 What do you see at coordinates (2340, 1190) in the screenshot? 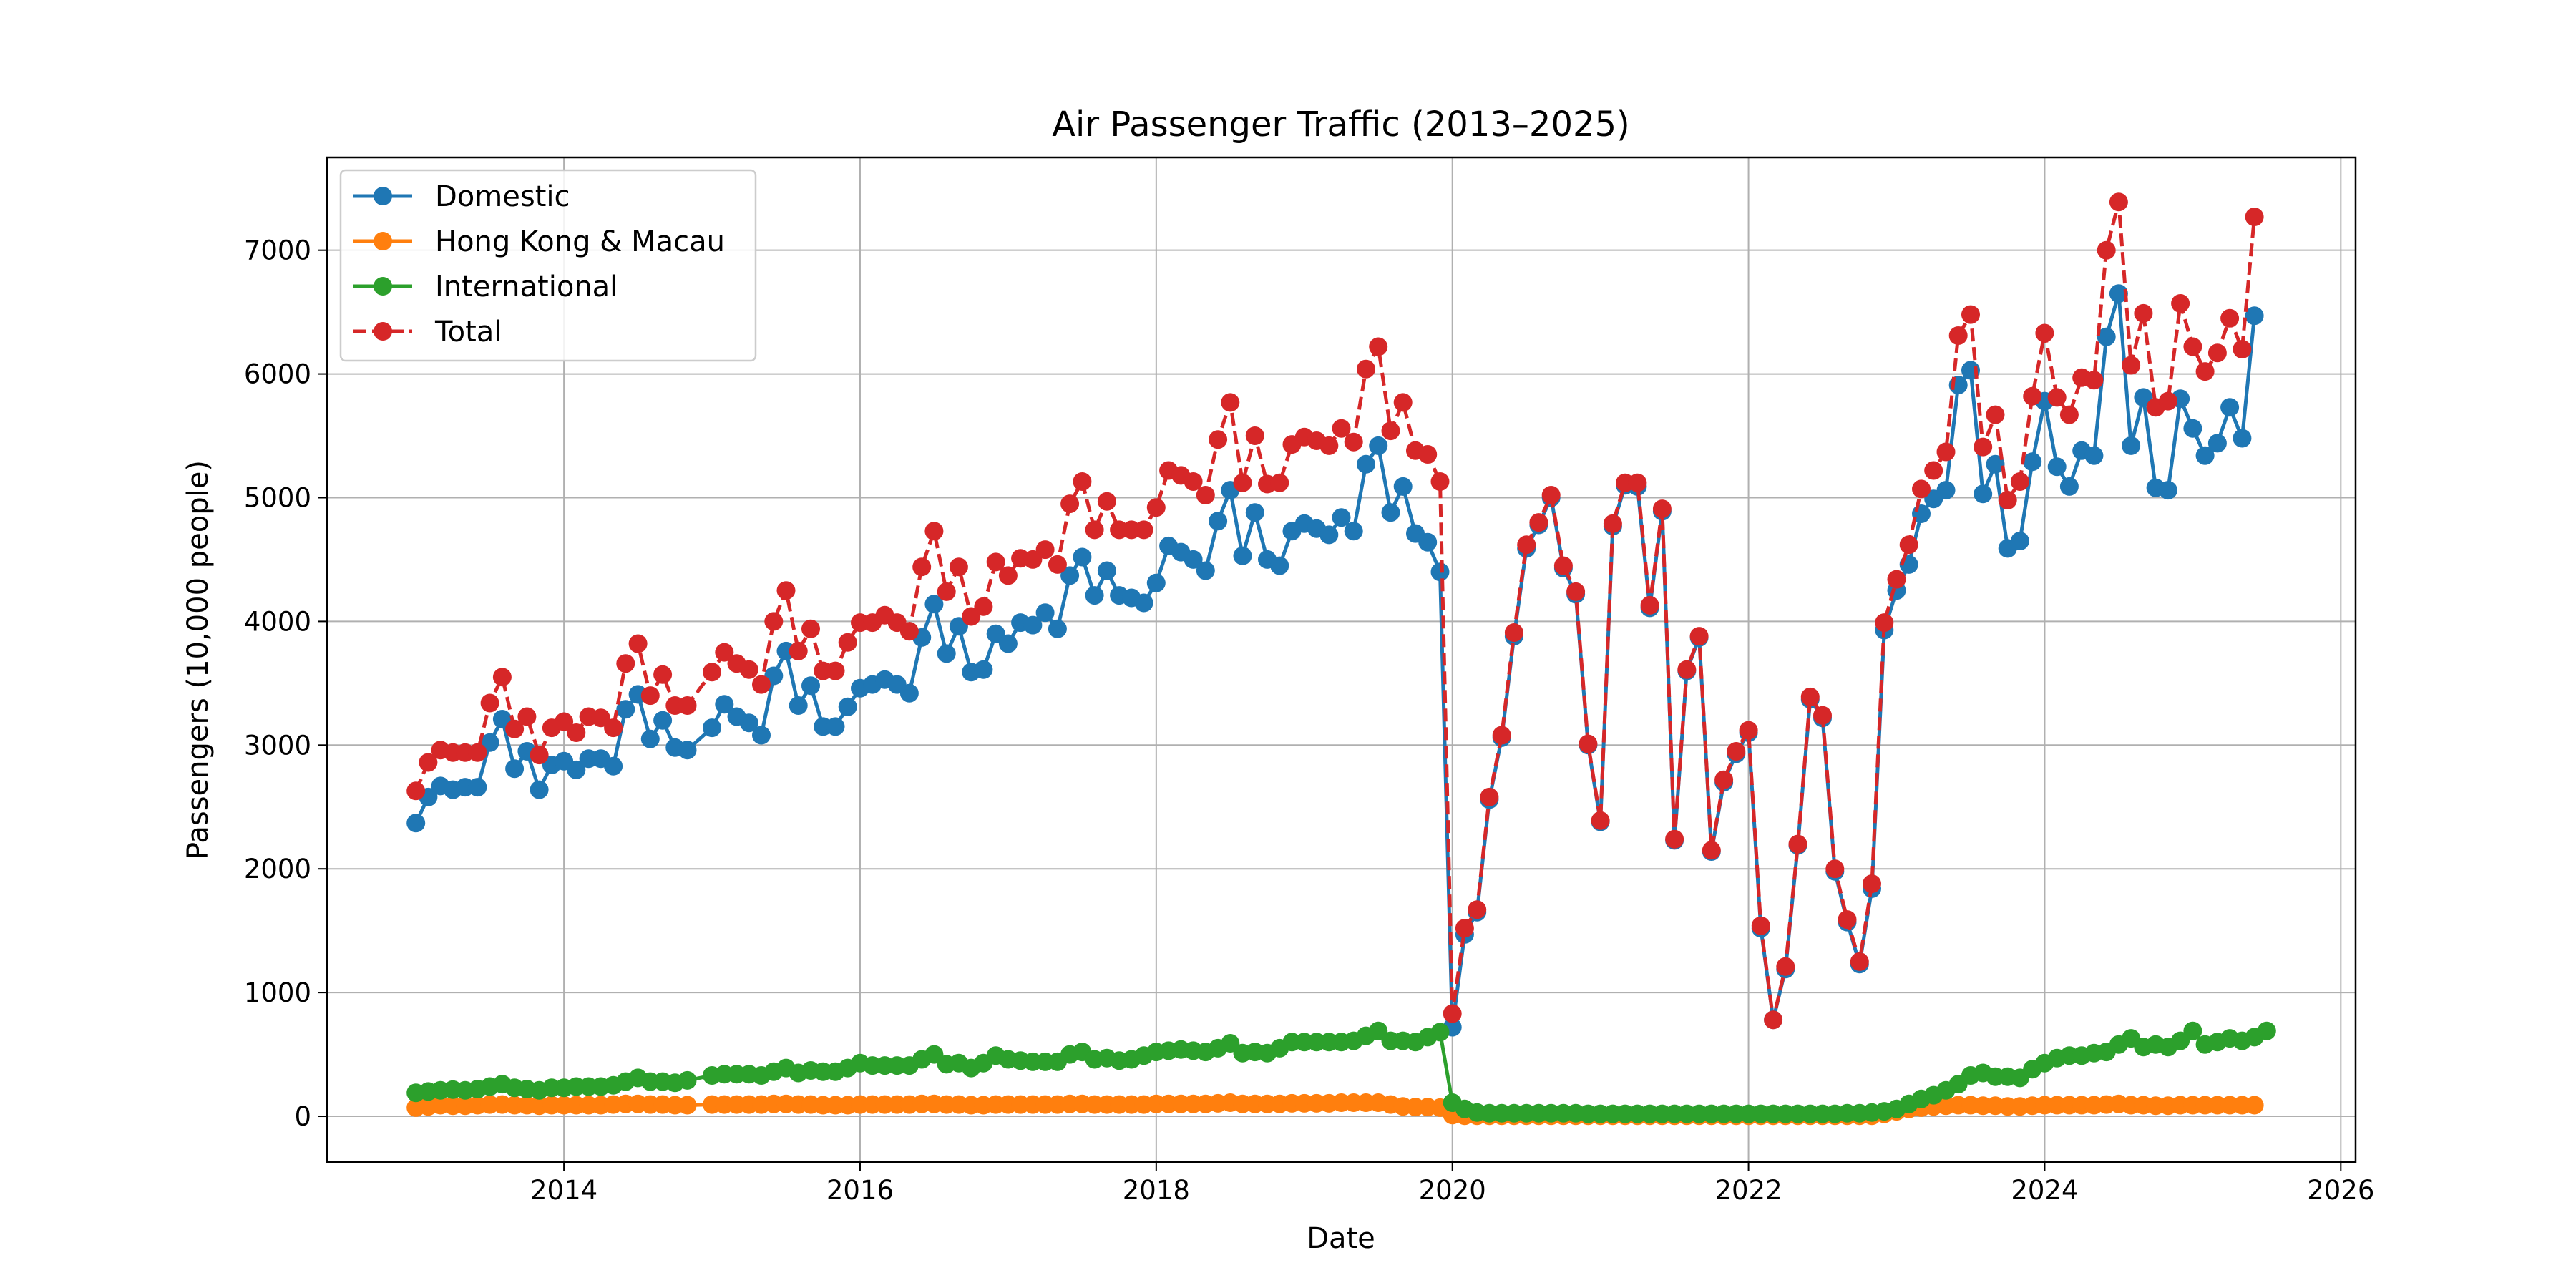
I see `x-tick-label: 2026` at bounding box center [2340, 1190].